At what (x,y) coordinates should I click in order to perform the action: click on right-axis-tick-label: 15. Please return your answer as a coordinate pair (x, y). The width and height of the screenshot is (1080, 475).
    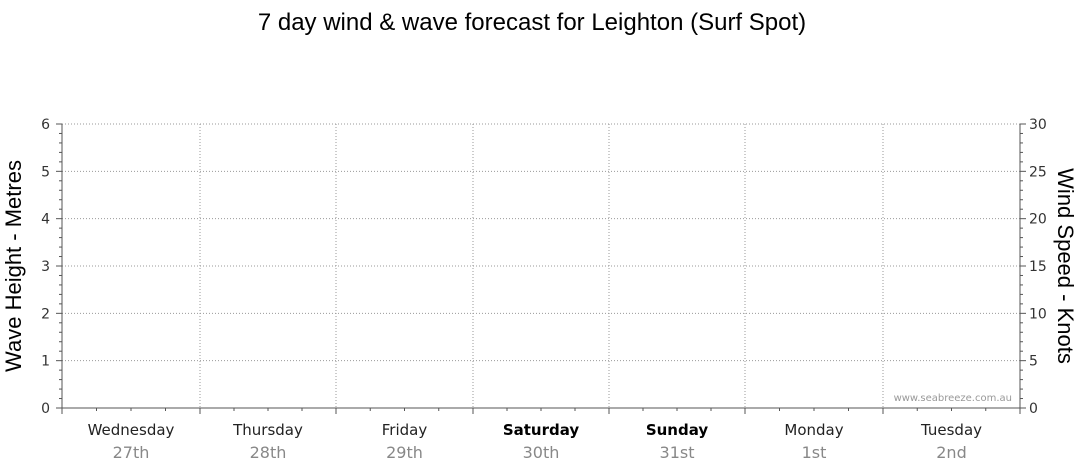
    Looking at the image, I should click on (1038, 267).